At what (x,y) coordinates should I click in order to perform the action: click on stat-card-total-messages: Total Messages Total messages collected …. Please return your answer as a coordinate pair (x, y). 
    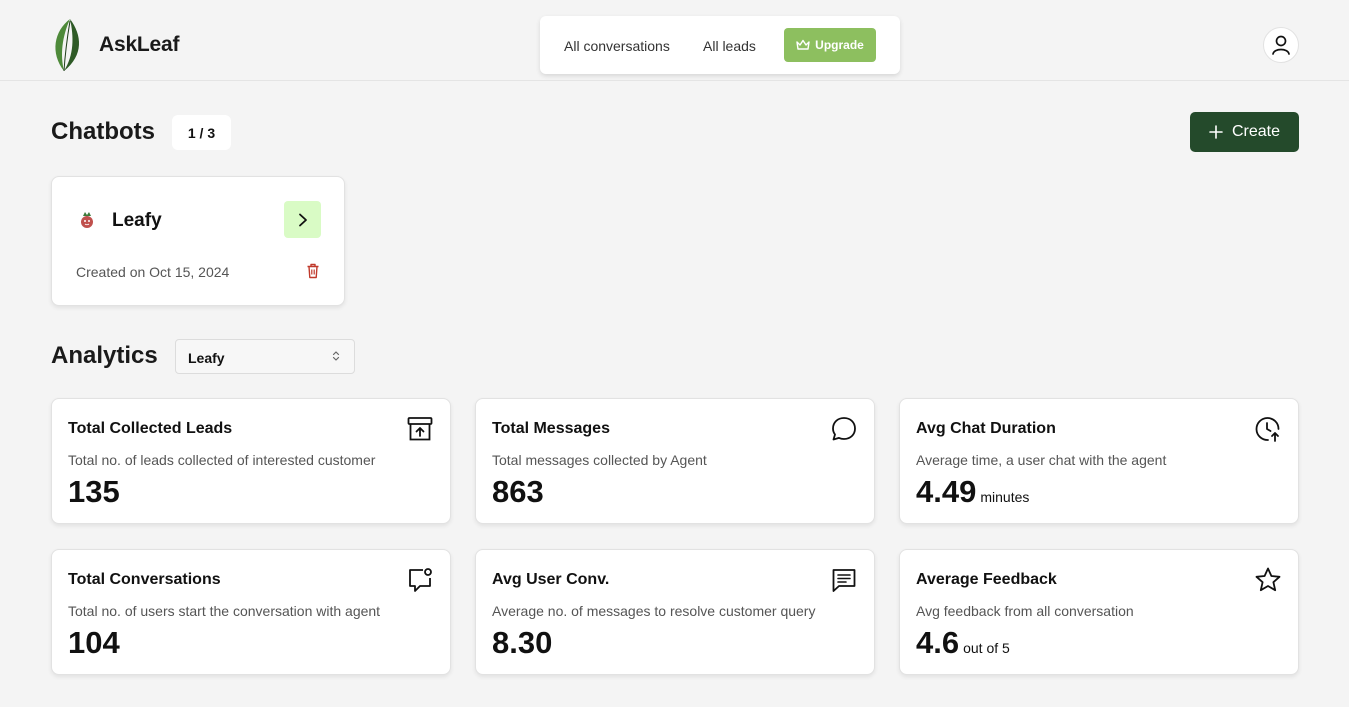
    Looking at the image, I should click on (675, 461).